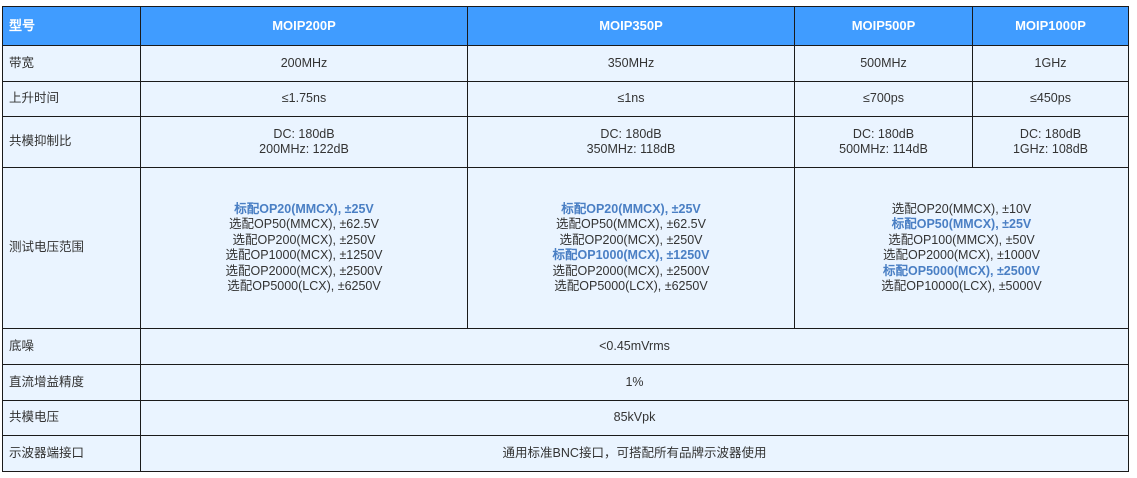  What do you see at coordinates (304, 63) in the screenshot?
I see `cell: 200MHz` at bounding box center [304, 63].